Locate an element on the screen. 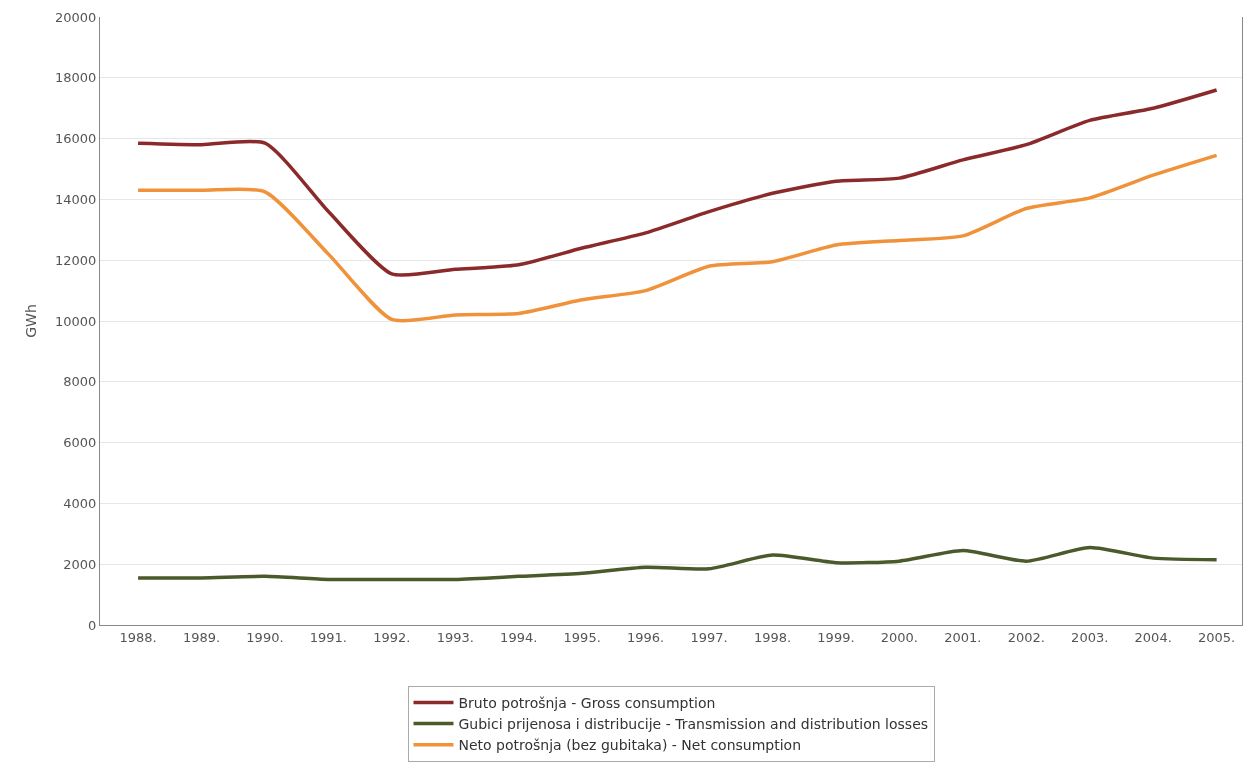 The image size is (1253, 772). y-tick-label: 18000 is located at coordinates (76, 78).